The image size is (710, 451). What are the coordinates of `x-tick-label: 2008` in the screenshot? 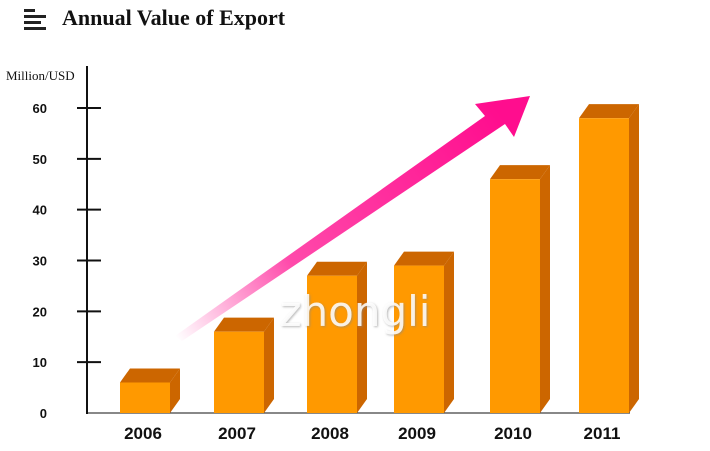 It's located at (330, 433).